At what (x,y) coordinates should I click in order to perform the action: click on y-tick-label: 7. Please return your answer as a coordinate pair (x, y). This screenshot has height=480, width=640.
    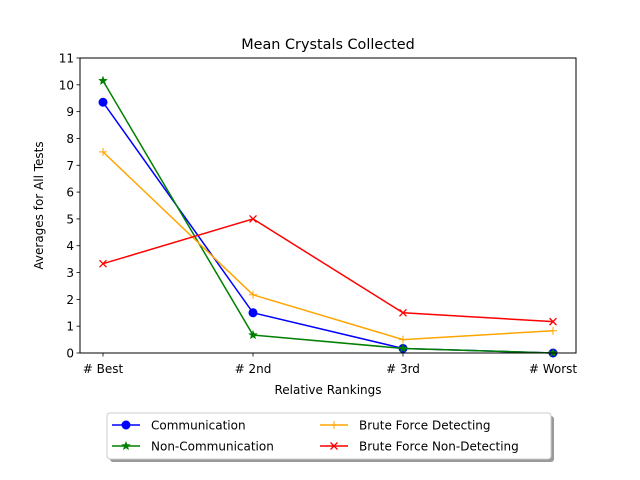
    Looking at the image, I should click on (70, 166).